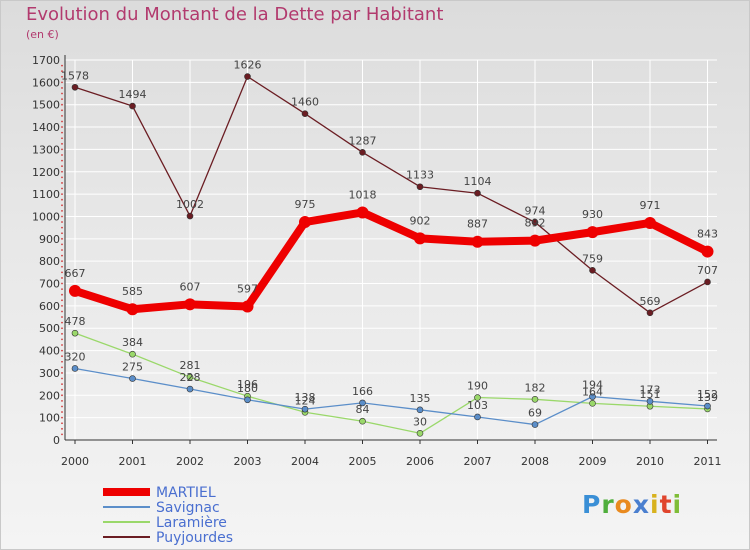  I want to click on x-tick-label: 2002, so click(190, 461).